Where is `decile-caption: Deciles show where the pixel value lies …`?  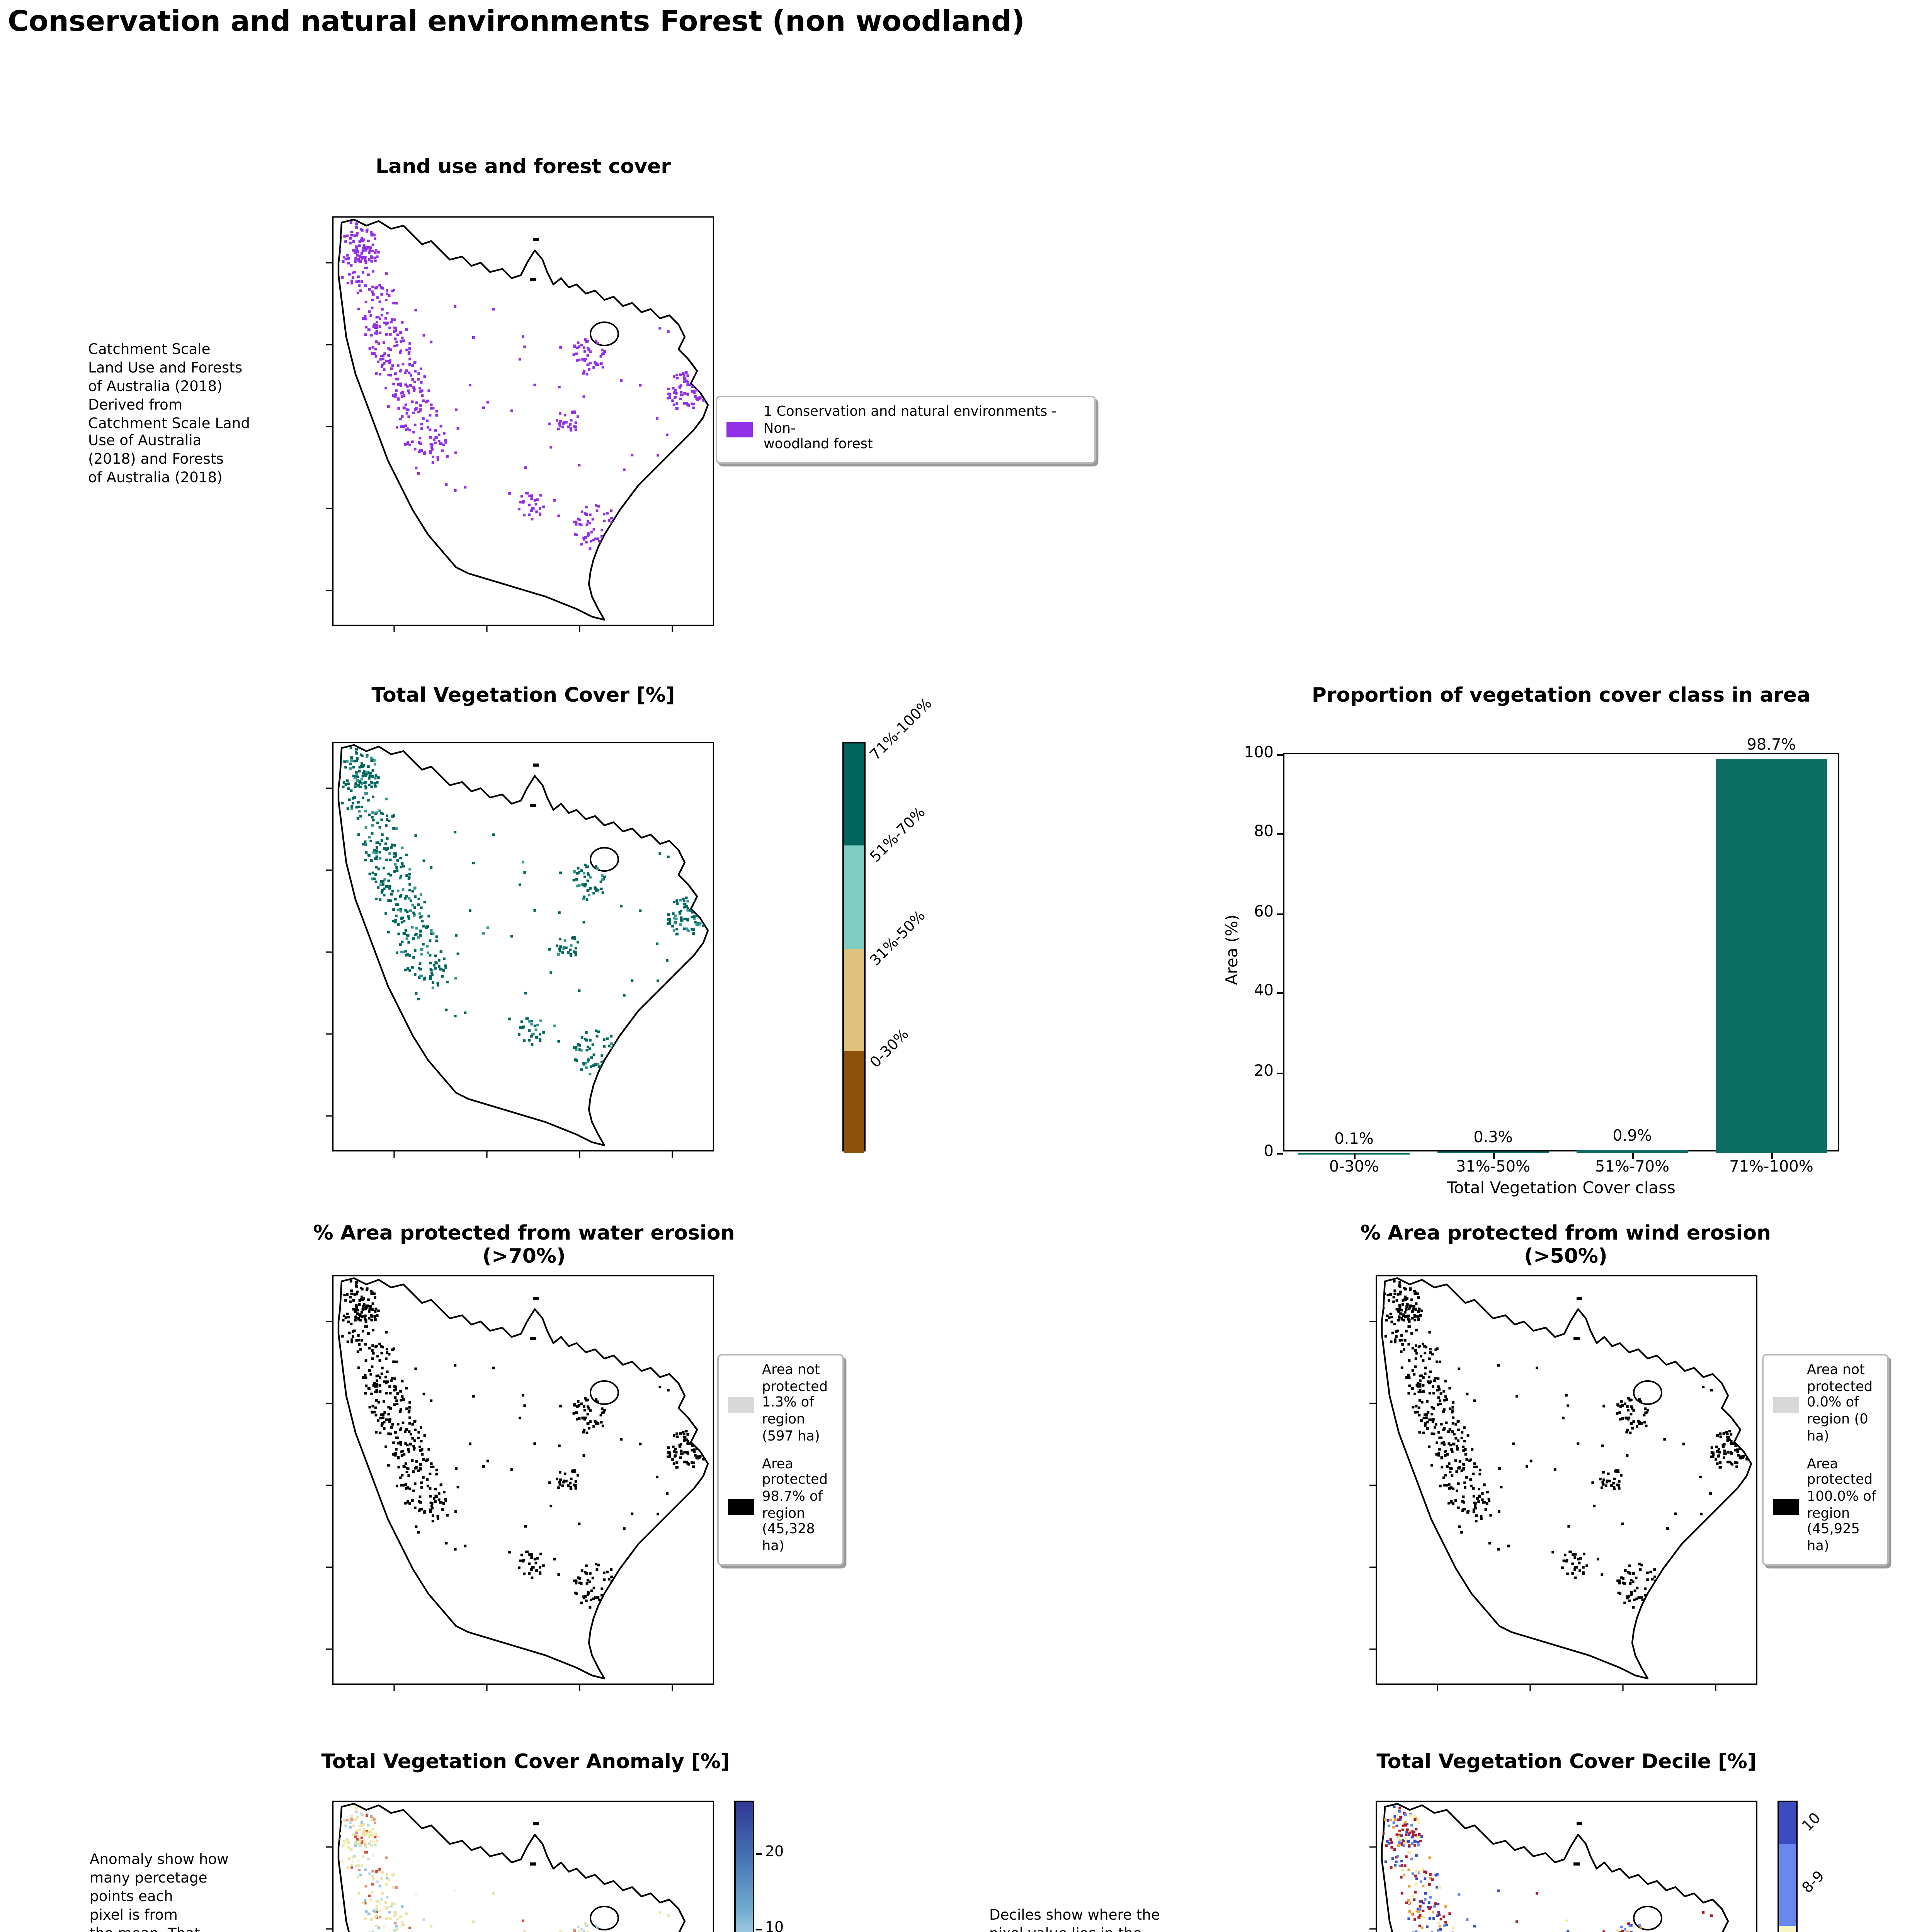 decile-caption: Deciles show where the pixel value lies … is located at coordinates (1074, 1920).